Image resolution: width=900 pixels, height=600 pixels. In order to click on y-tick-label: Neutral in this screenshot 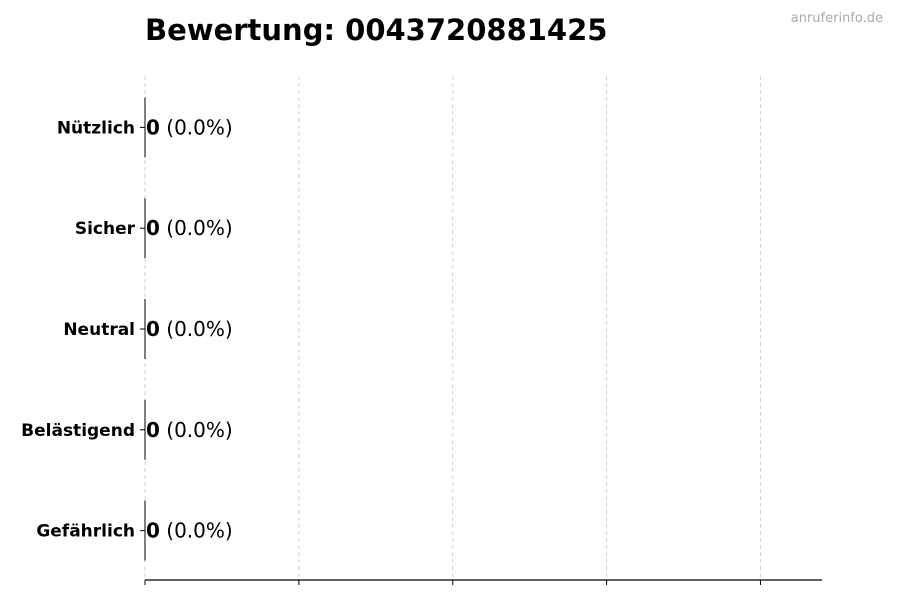, I will do `click(99, 330)`.